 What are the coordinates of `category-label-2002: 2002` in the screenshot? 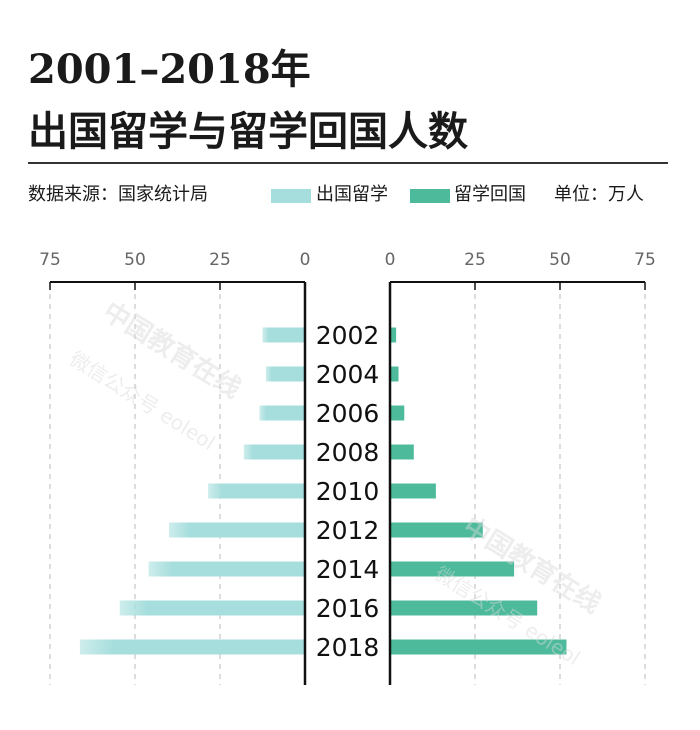 It's located at (348, 335).